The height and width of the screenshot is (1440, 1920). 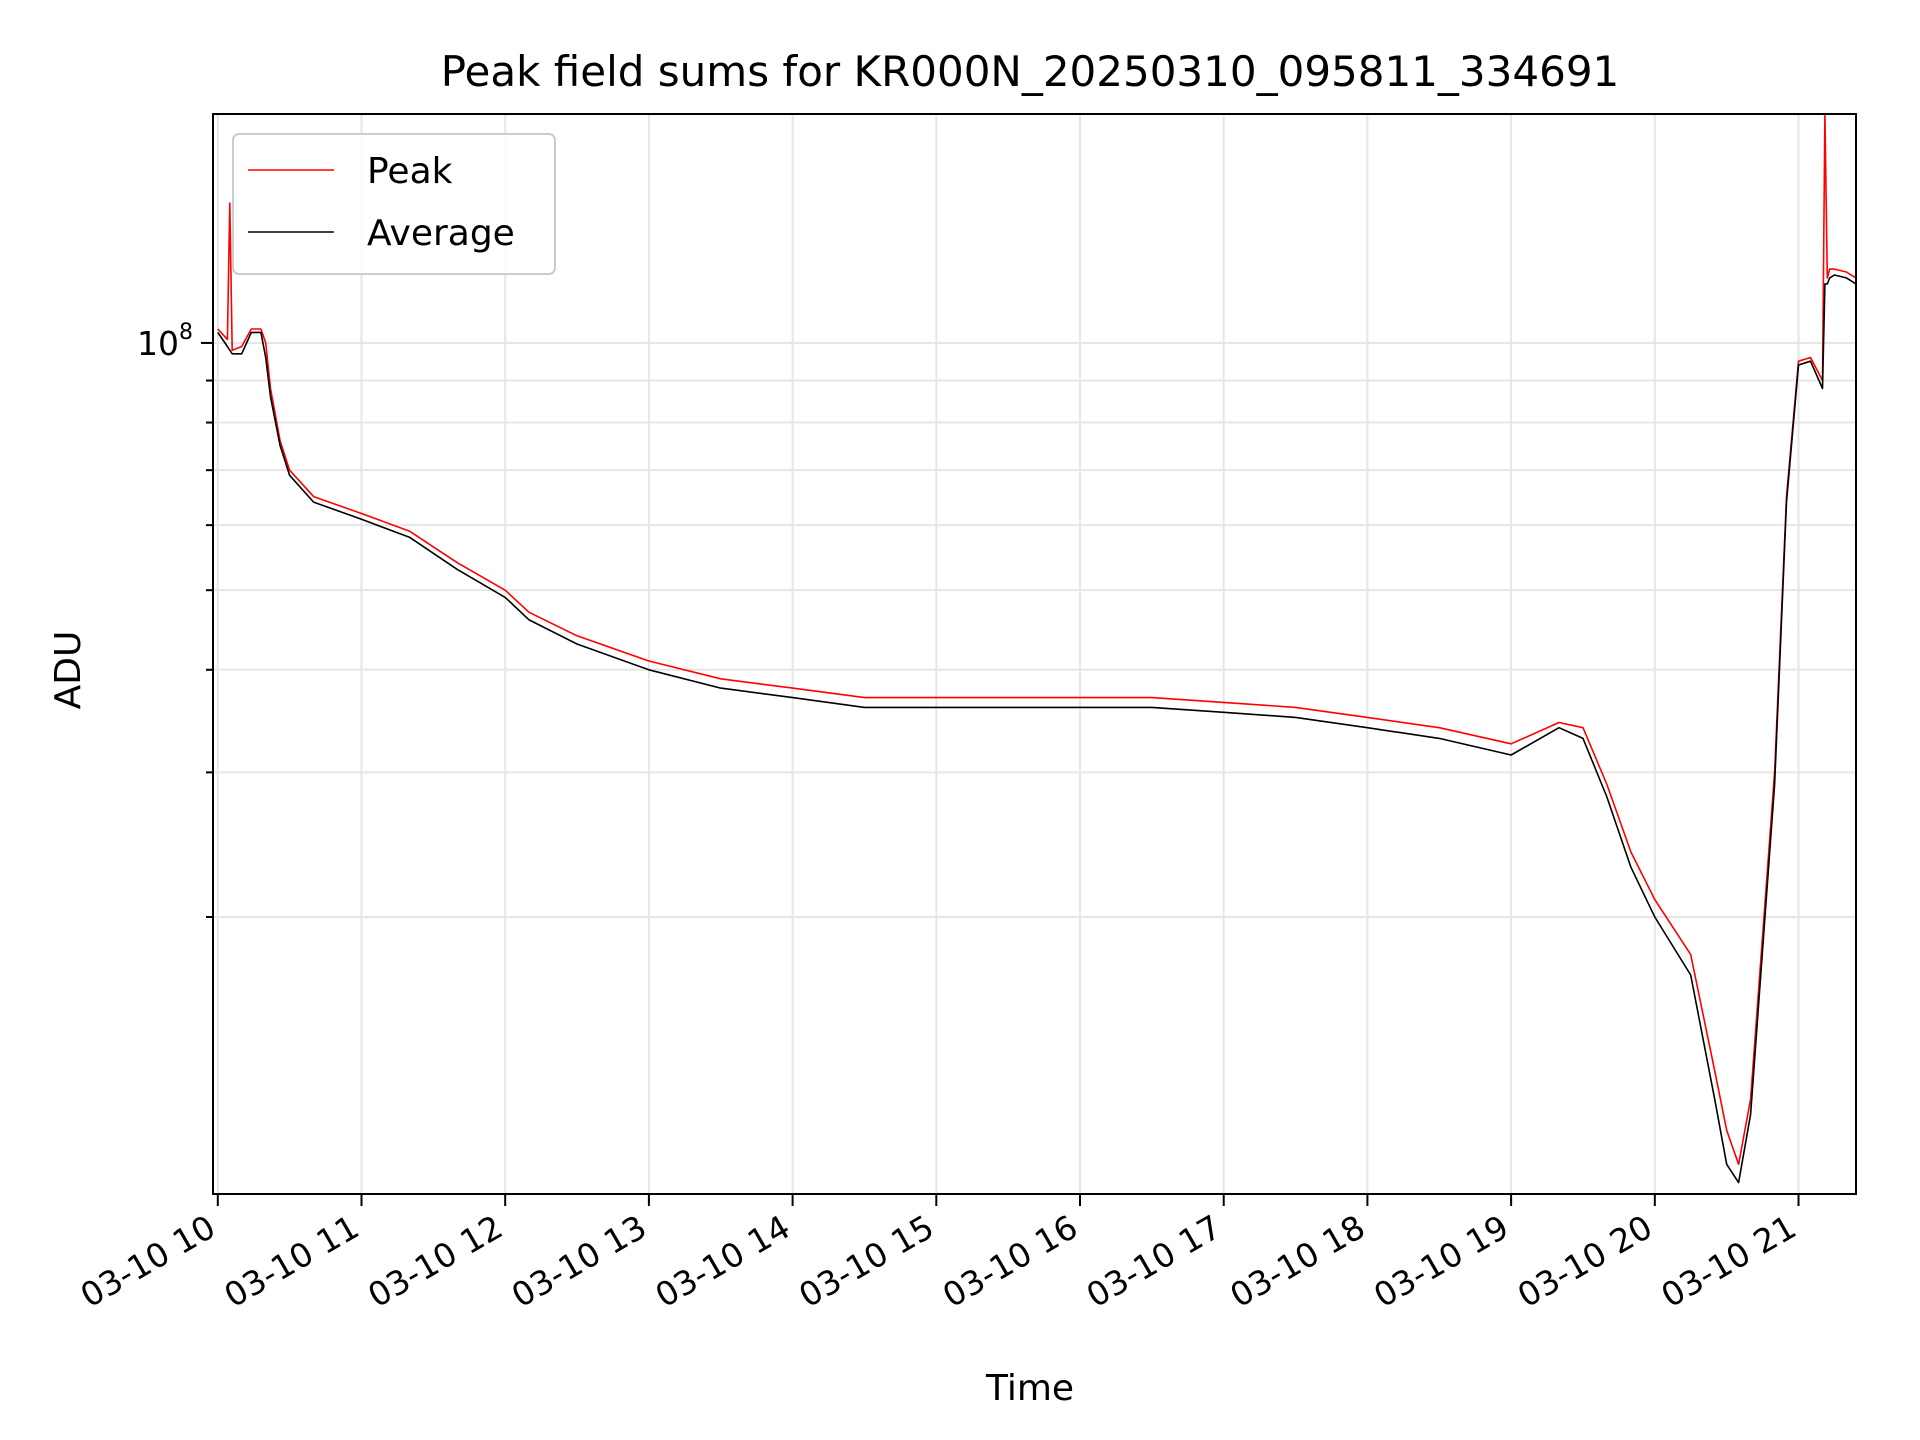 I want to click on legend: Peak Average, so click(x=394, y=204).